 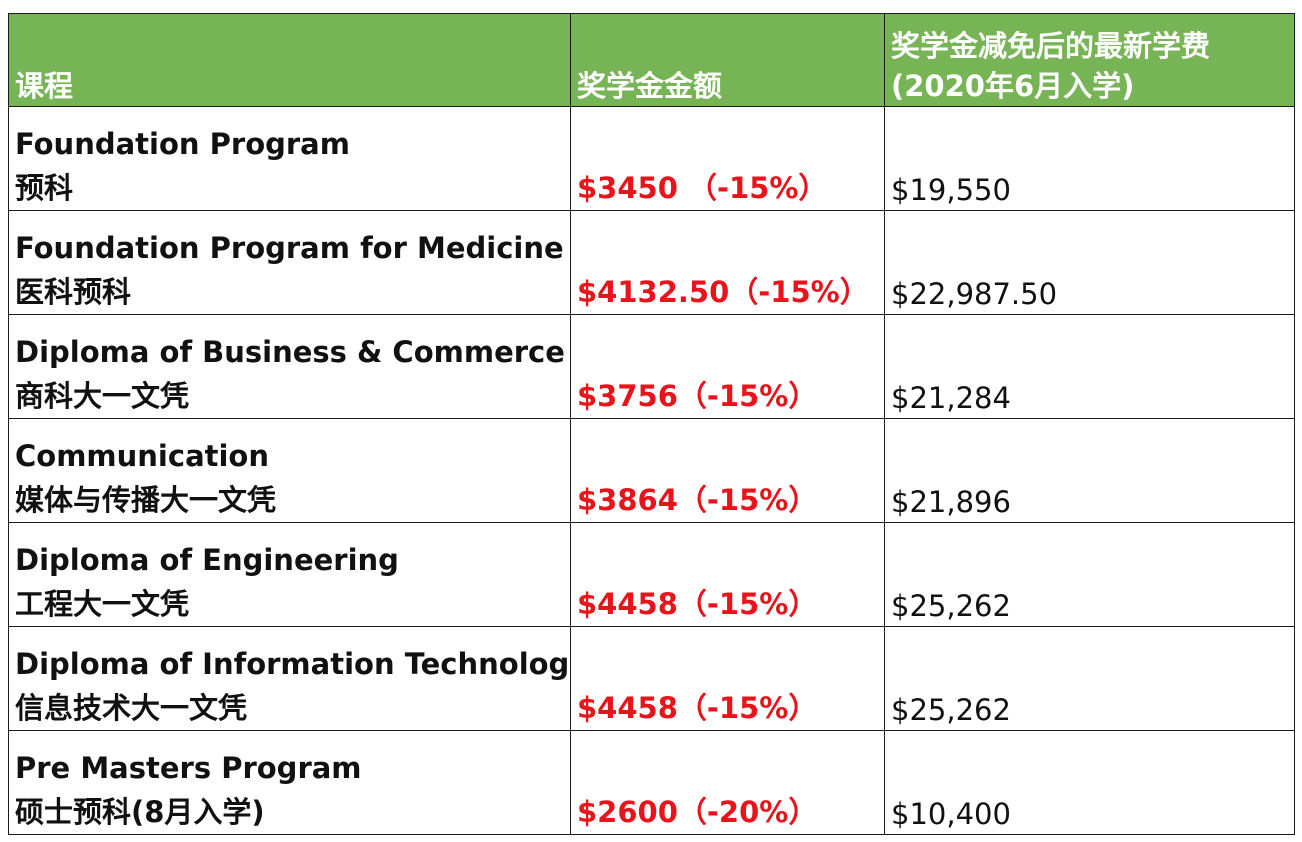 What do you see at coordinates (182, 144) in the screenshot?
I see `course-name-en: Foundation Program` at bounding box center [182, 144].